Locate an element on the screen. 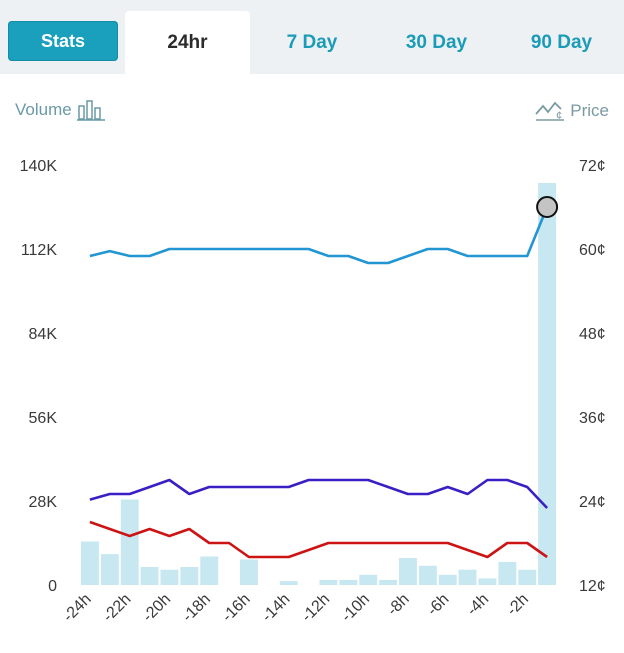 Image resolution: width=624 pixels, height=653 pixels. tab-bar: Stats 24hr 7 Day 30 Day 90 Day is located at coordinates (312, 37).